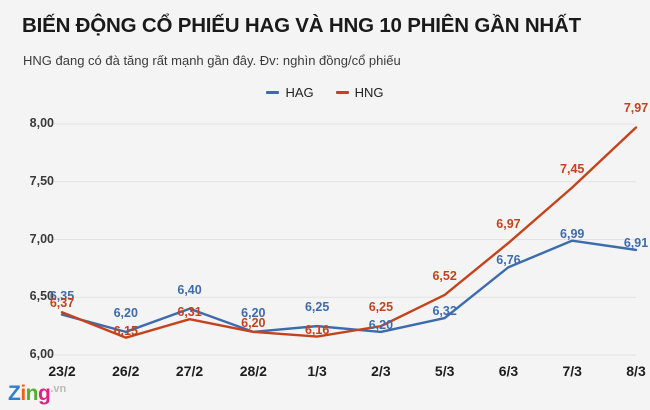 This screenshot has height=410, width=650. I want to click on y-axis-tick-label: 7,50, so click(41, 180).